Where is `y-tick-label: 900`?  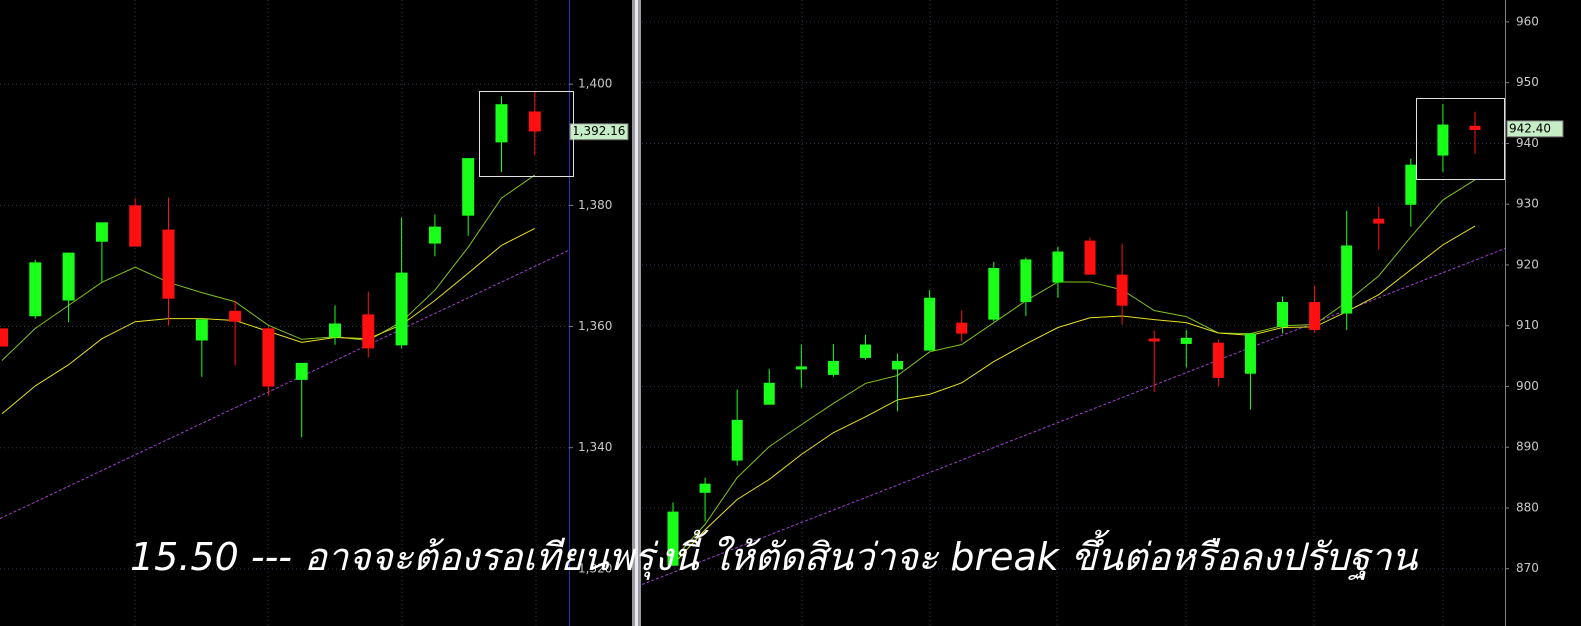 y-tick-label: 900 is located at coordinates (1527, 386).